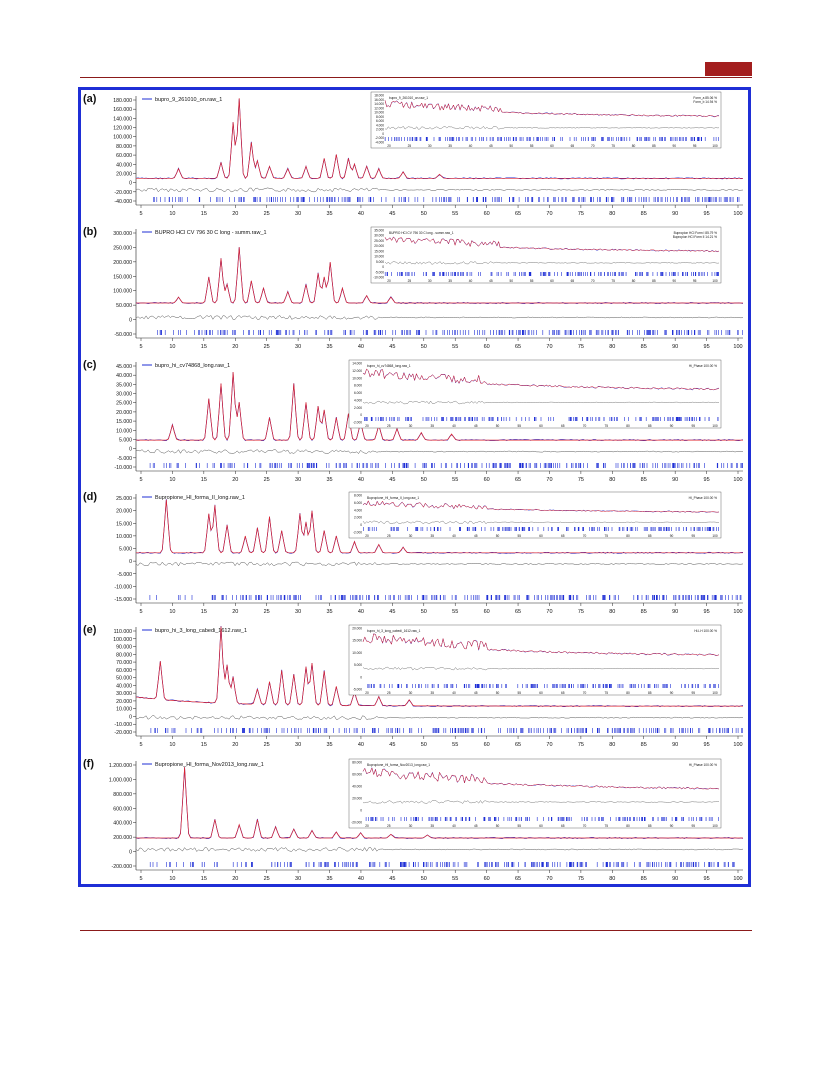  What do you see at coordinates (532, 281) in the screenshot?
I see `inset-x-tick-label: 55` at bounding box center [532, 281].